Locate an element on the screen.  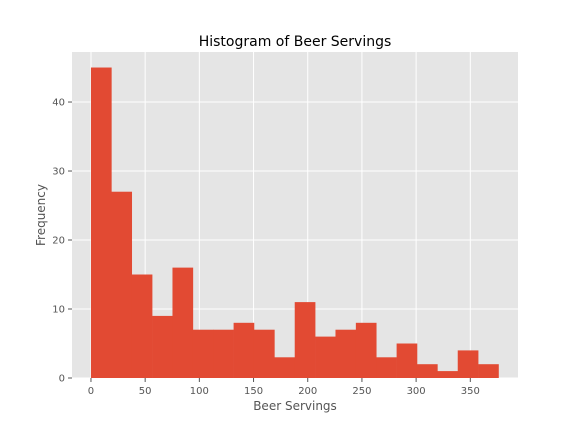
x-tick-label: 200 is located at coordinates (307, 391).